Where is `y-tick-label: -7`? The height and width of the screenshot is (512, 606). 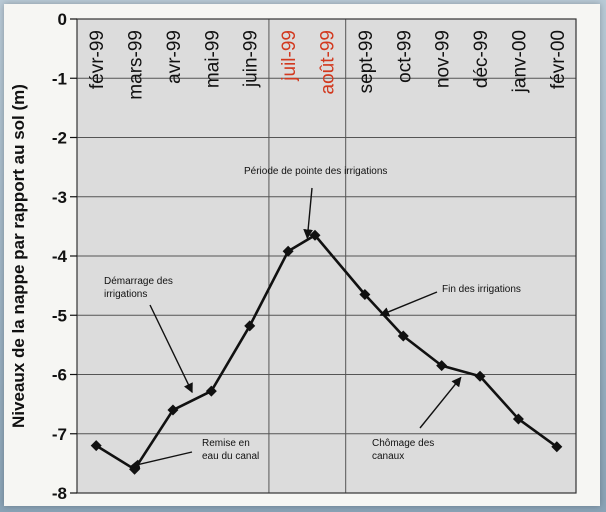 y-tick-label: -7 is located at coordinates (59, 434).